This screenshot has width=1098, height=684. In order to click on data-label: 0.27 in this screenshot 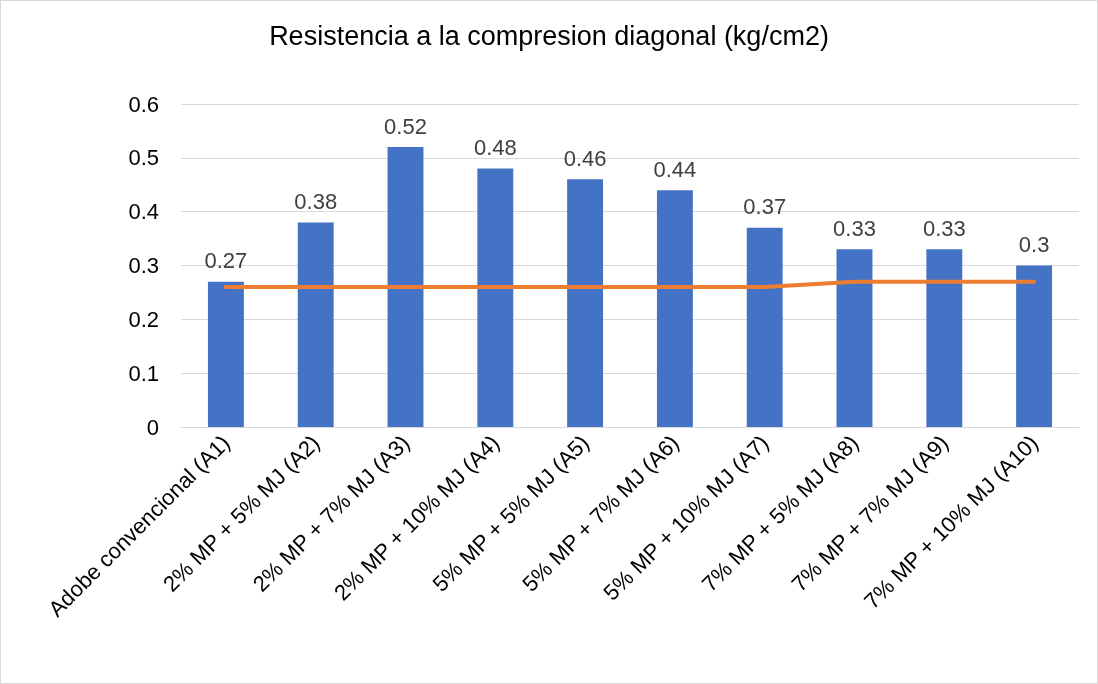, I will do `click(226, 261)`.